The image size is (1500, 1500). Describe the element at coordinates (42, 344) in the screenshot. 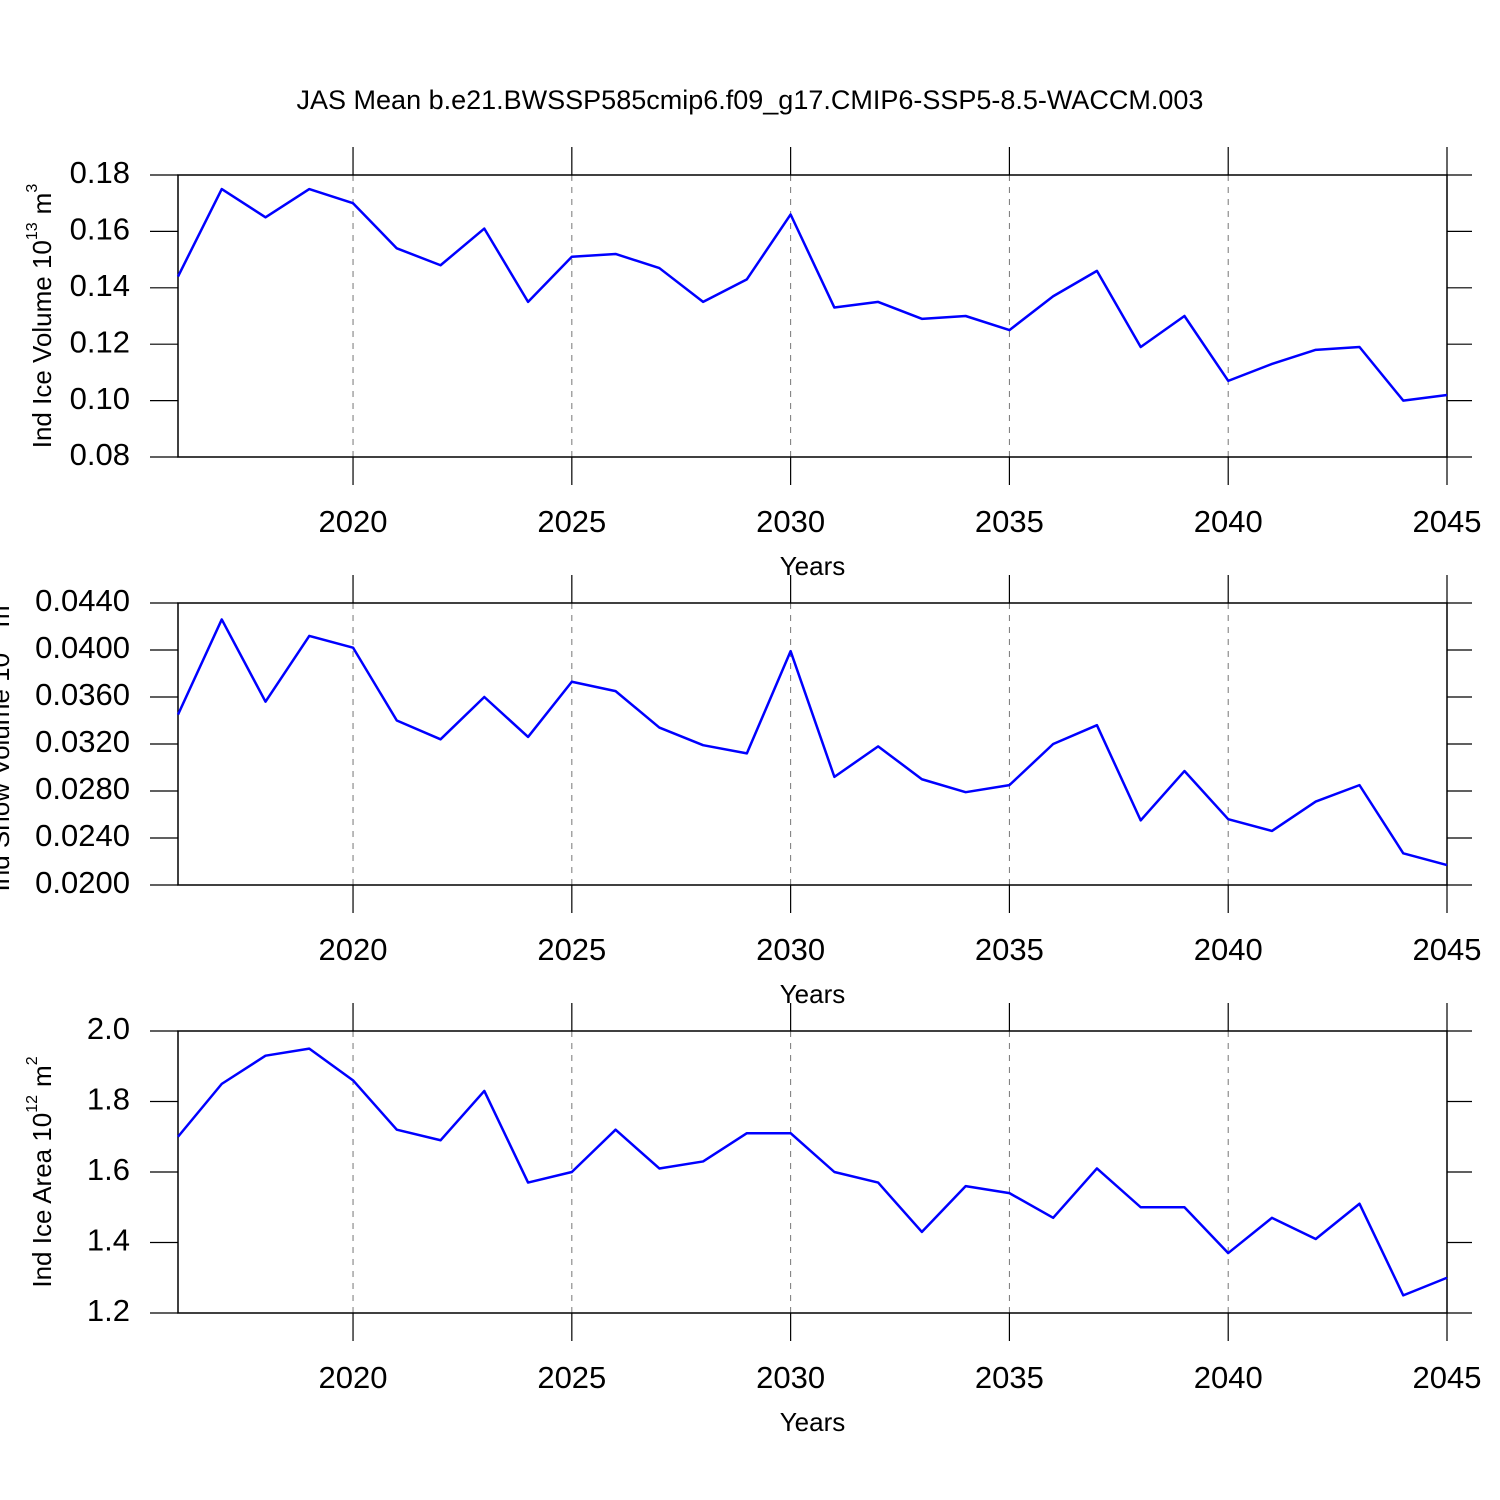

I see `y-axis-label-text: Ind Ice Volume 10` at that location.